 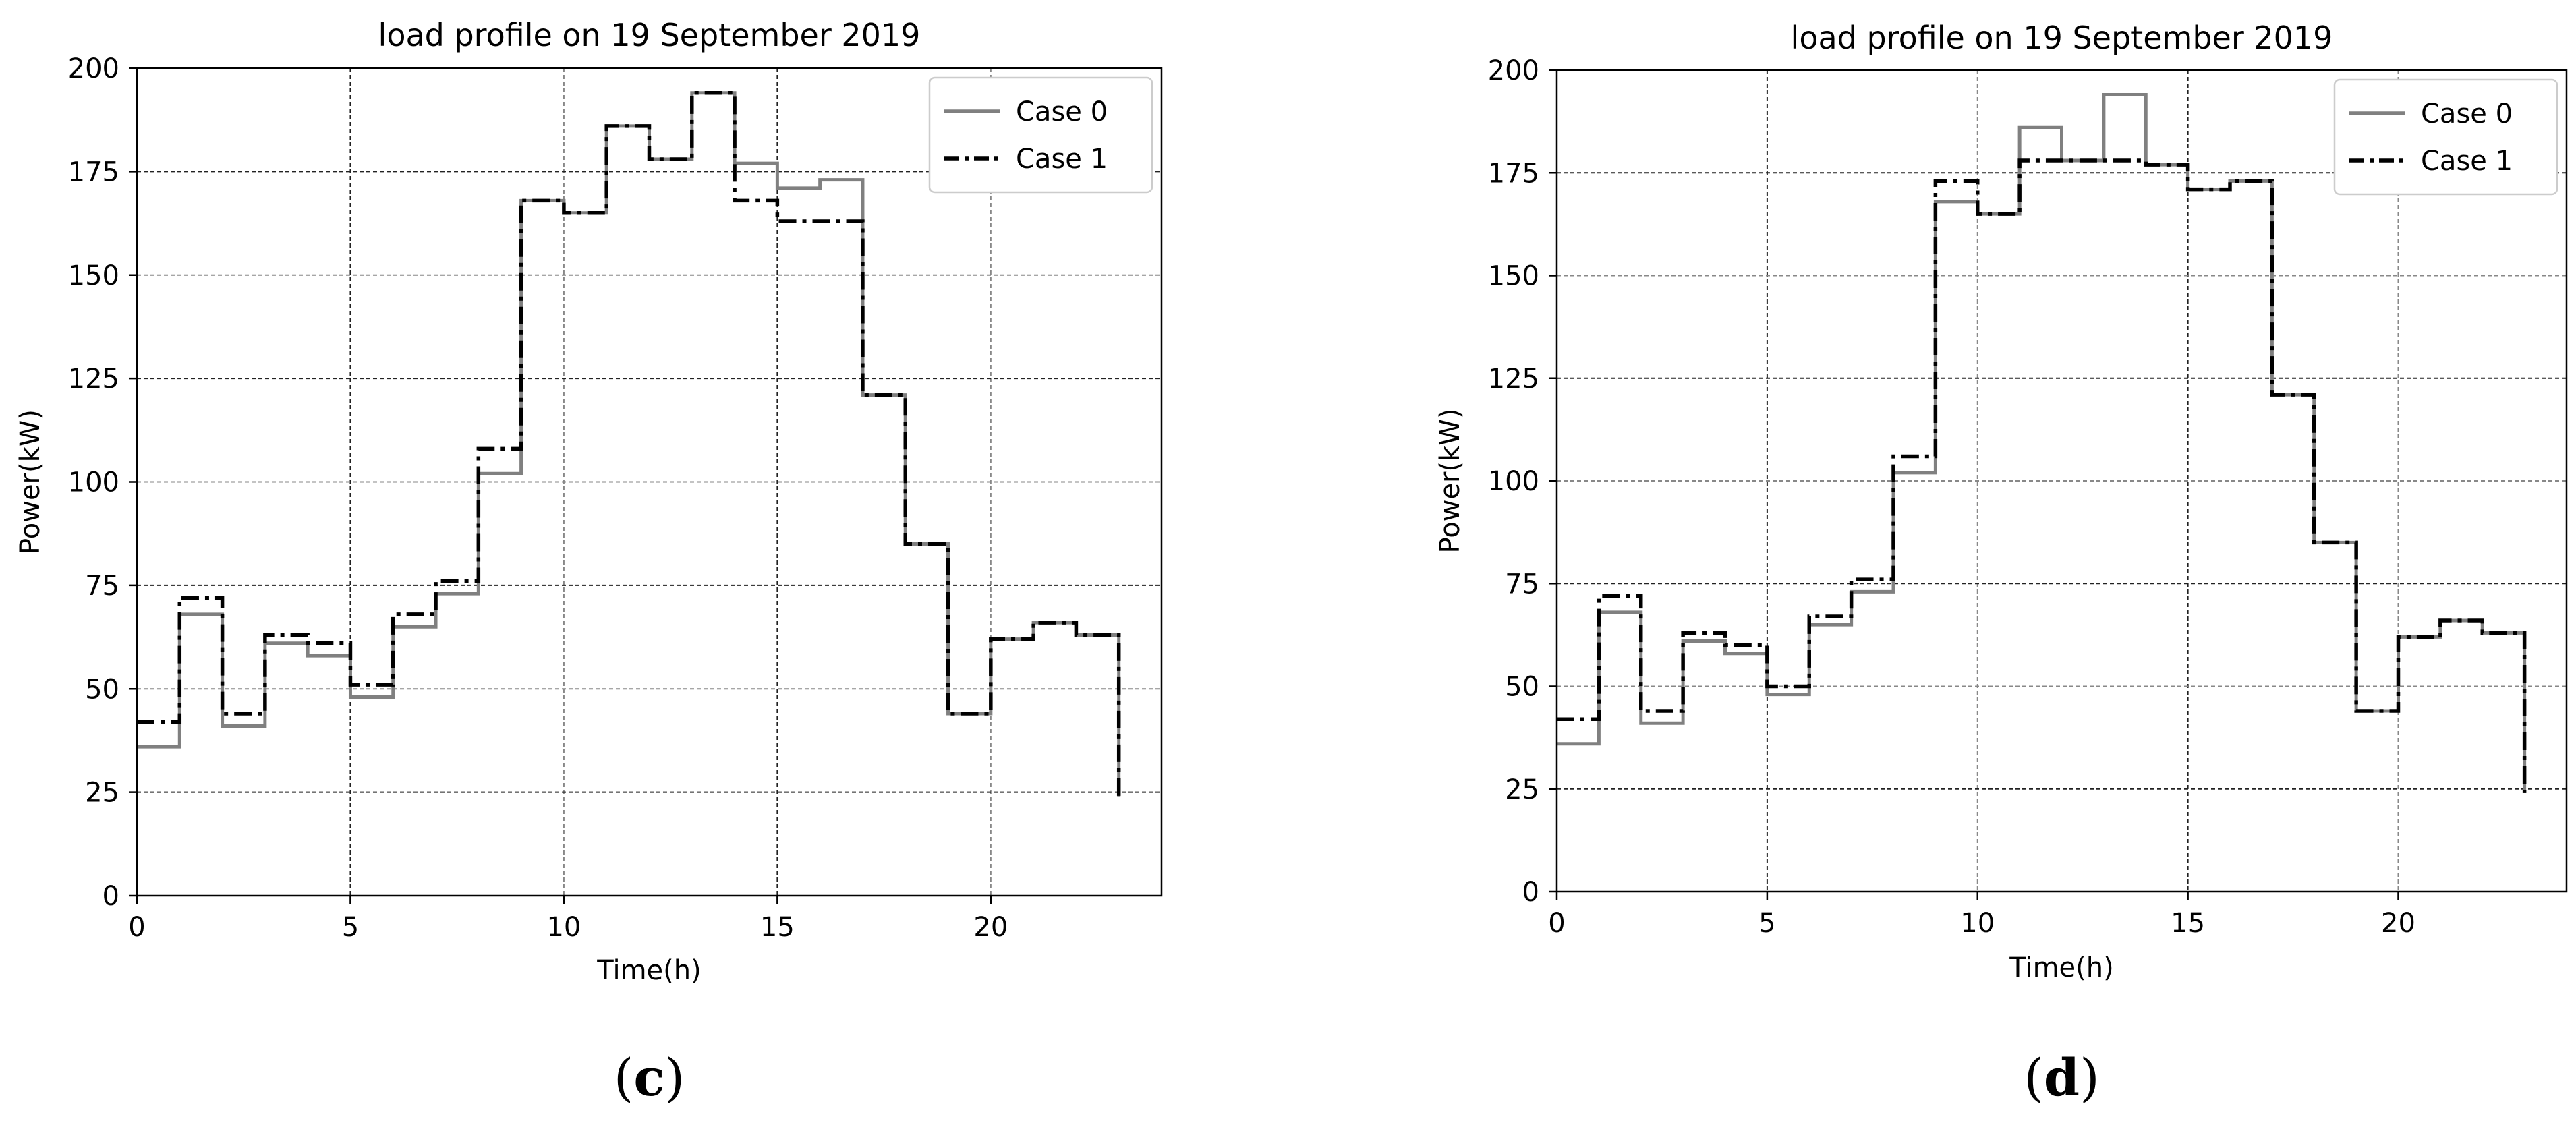 I want to click on panel-caption: (c), so click(x=649, y=1077).